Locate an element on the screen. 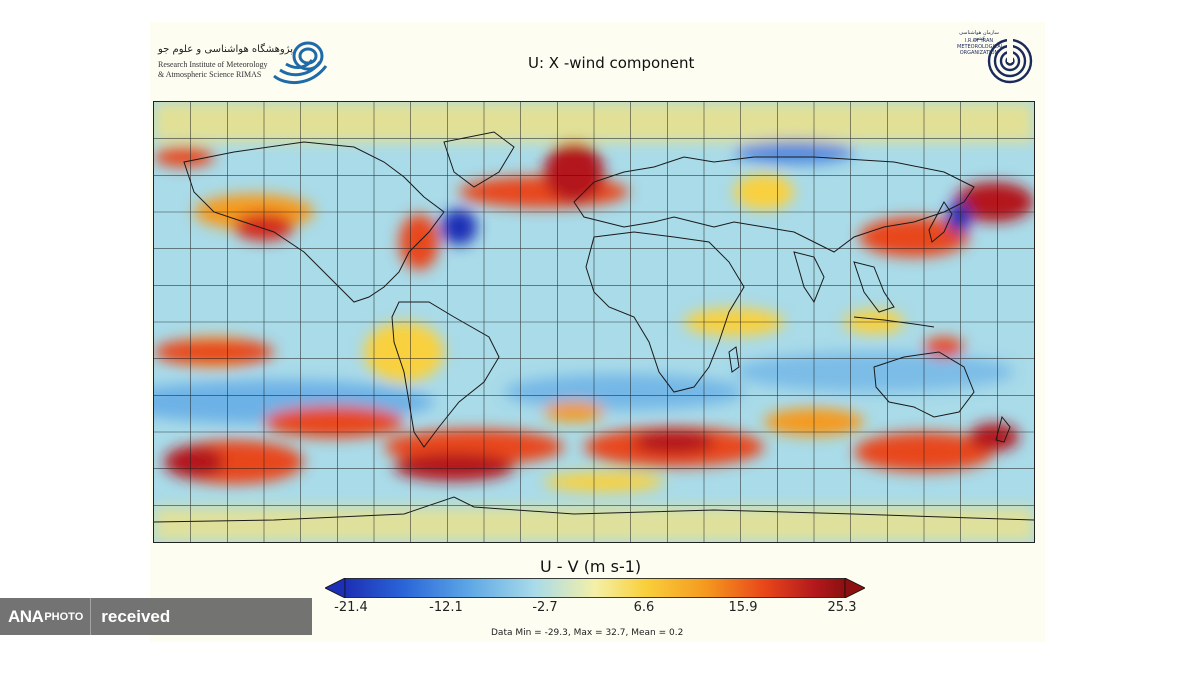 This screenshot has height=675, width=1200. rimas-swirl-icon is located at coordinates (300, 63).